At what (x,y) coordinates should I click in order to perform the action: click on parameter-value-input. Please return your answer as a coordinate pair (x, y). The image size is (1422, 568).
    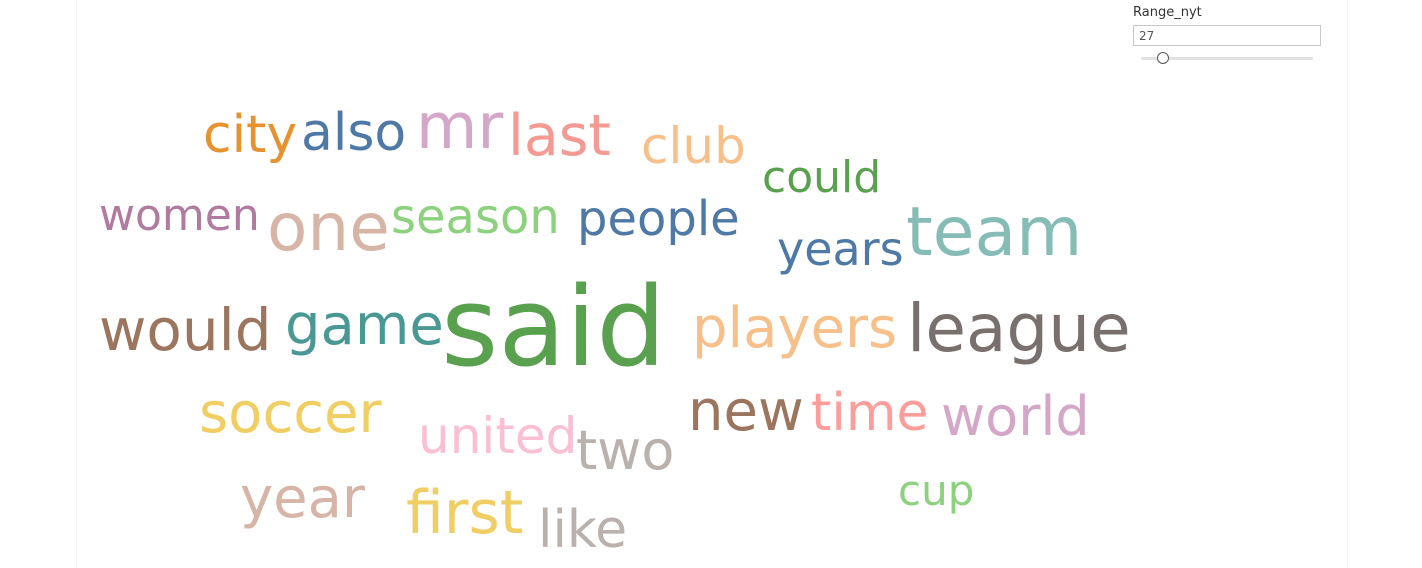
    Looking at the image, I should click on (1227, 35).